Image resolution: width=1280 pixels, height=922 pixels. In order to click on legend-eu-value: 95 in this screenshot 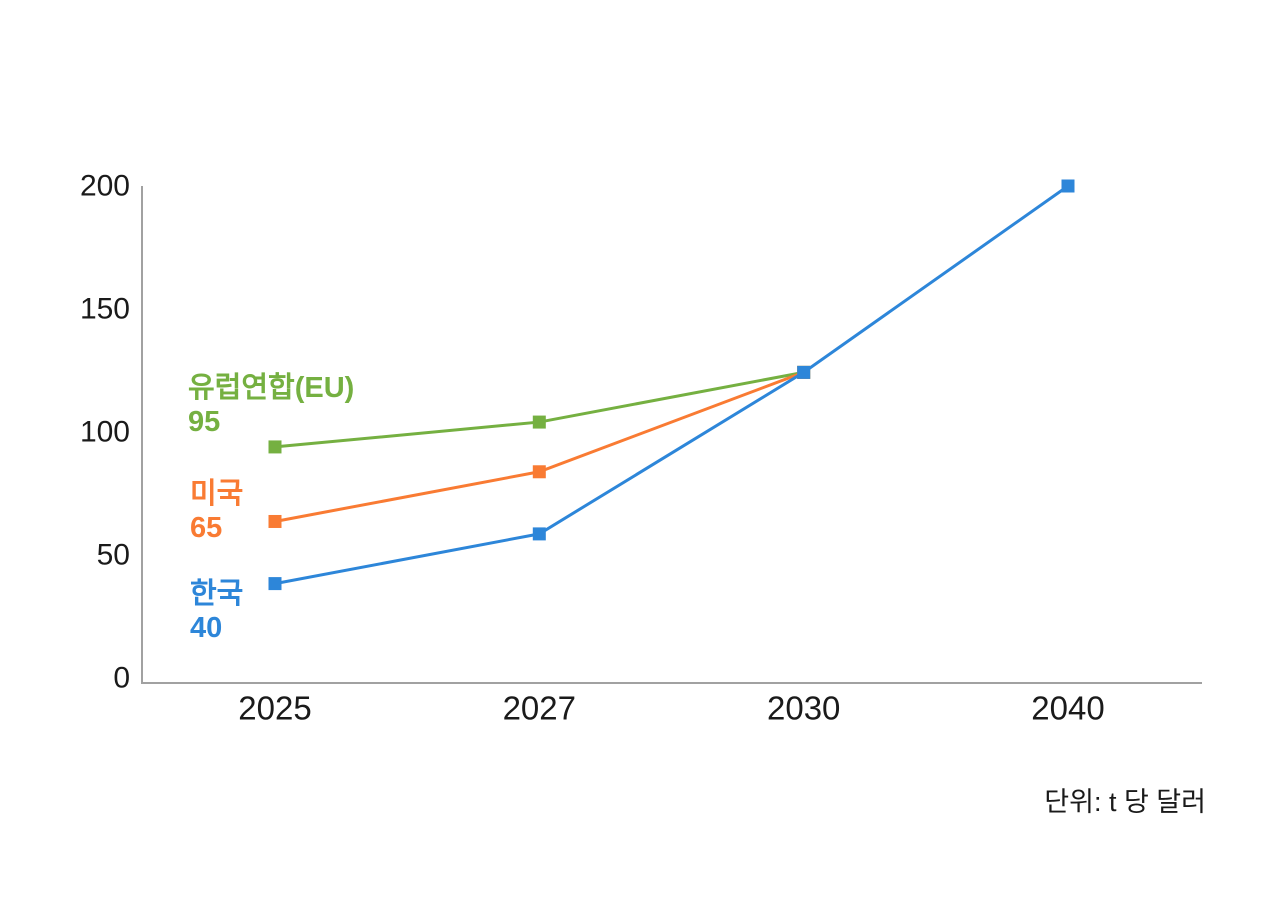, I will do `click(204, 422)`.